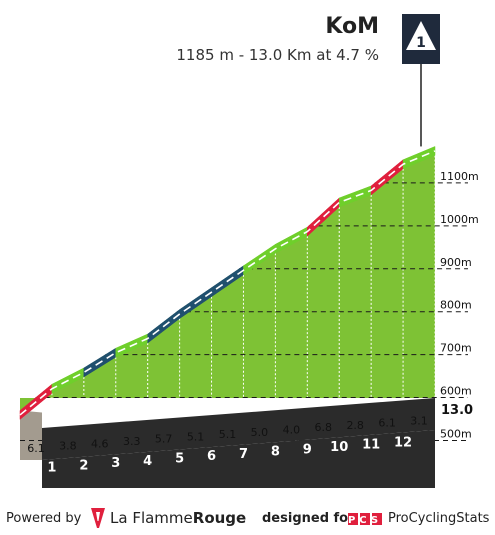  I want to click on base-strip-bevel, so click(238, 445).